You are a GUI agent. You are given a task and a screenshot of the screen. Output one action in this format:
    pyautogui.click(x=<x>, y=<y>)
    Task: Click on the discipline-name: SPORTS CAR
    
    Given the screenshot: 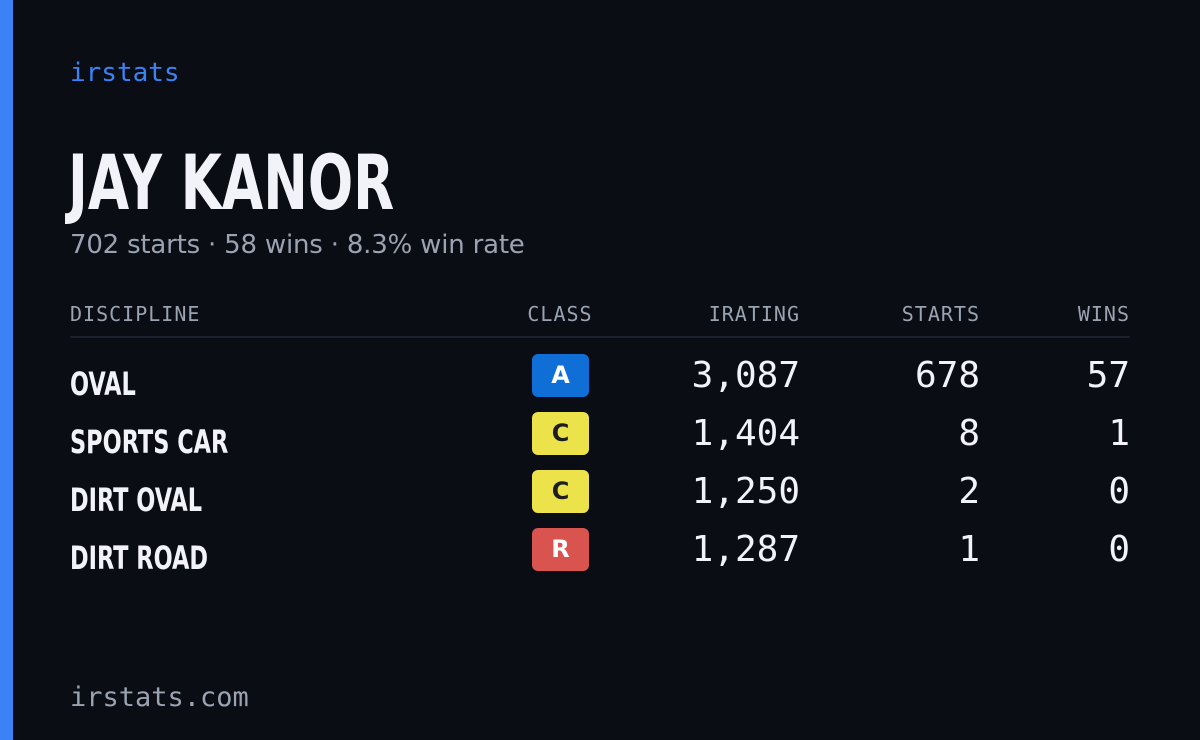 What is the action you would take?
    pyautogui.click(x=149, y=442)
    